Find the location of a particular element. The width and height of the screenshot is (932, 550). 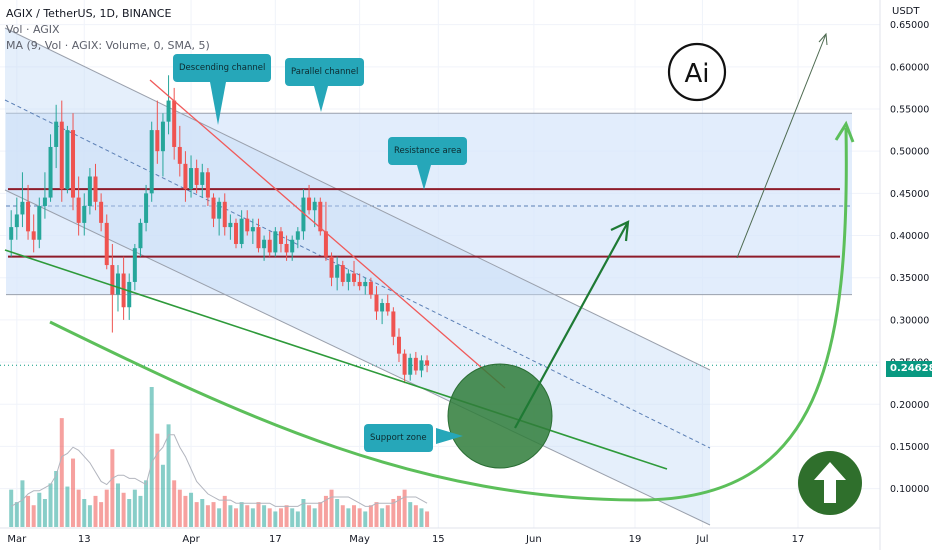

callout-pointer-descending is located at coordinates (218, 103).